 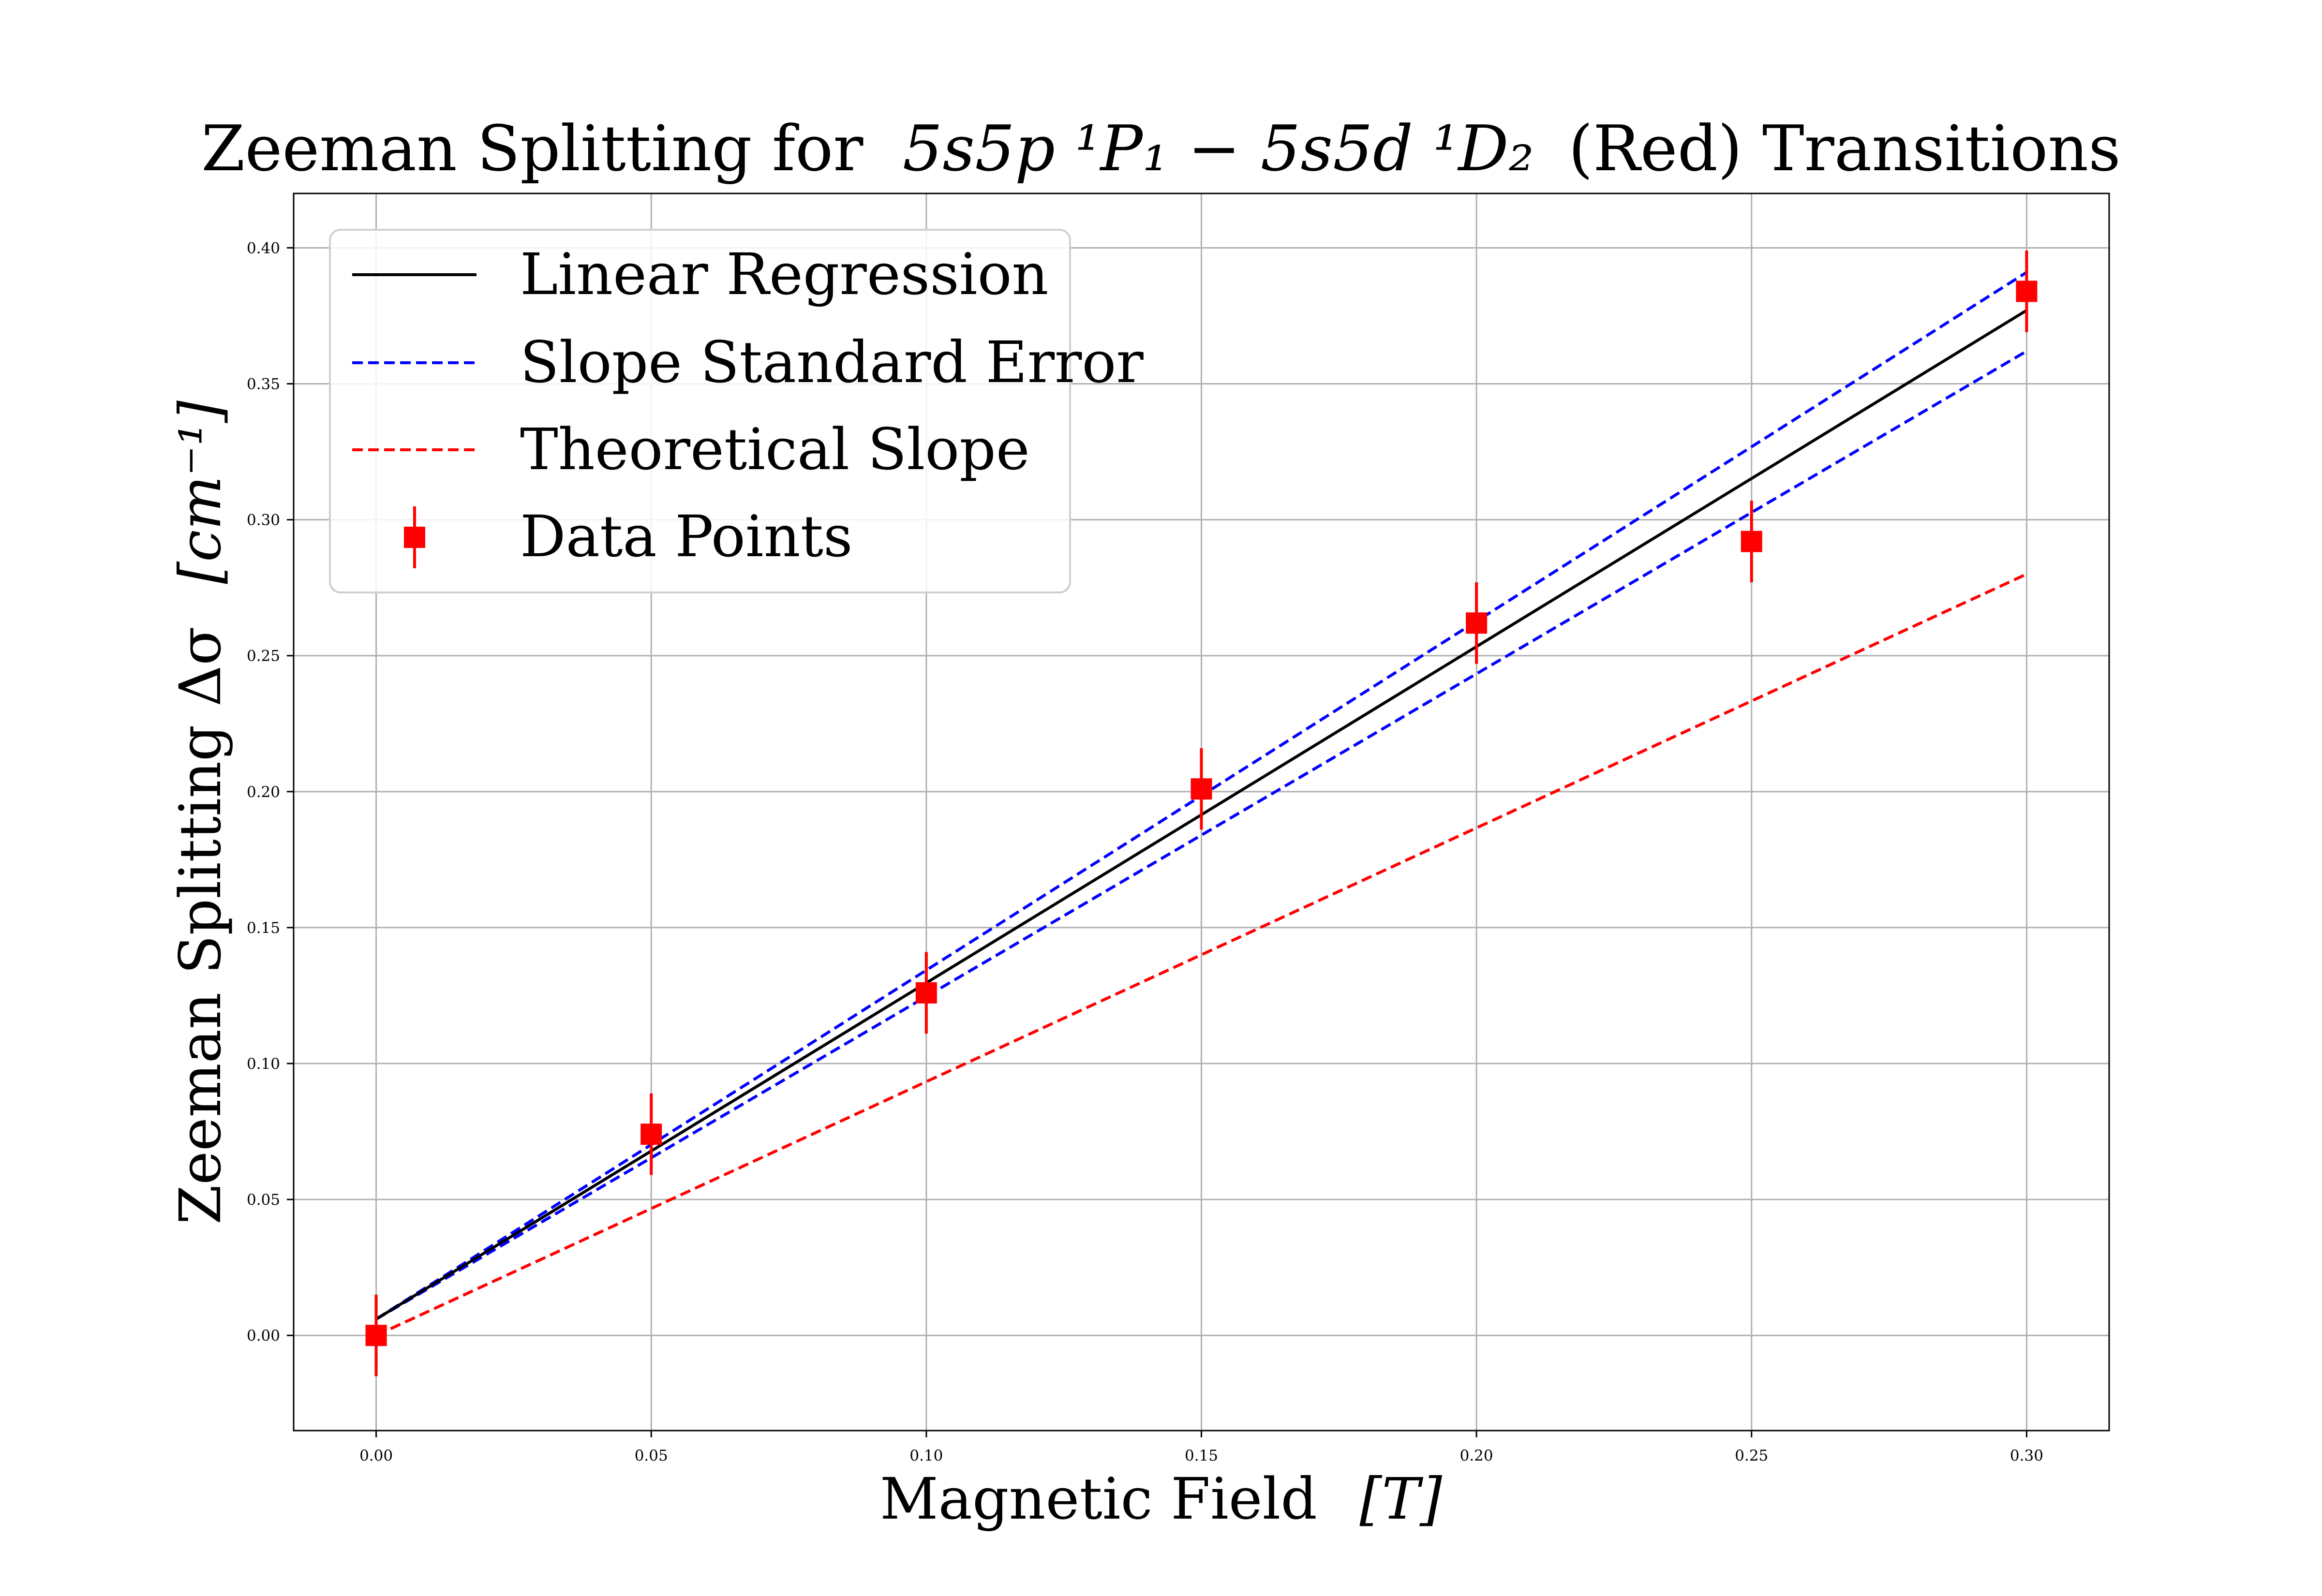 What do you see at coordinates (263, 248) in the screenshot?
I see `y-tick-label: 0.40` at bounding box center [263, 248].